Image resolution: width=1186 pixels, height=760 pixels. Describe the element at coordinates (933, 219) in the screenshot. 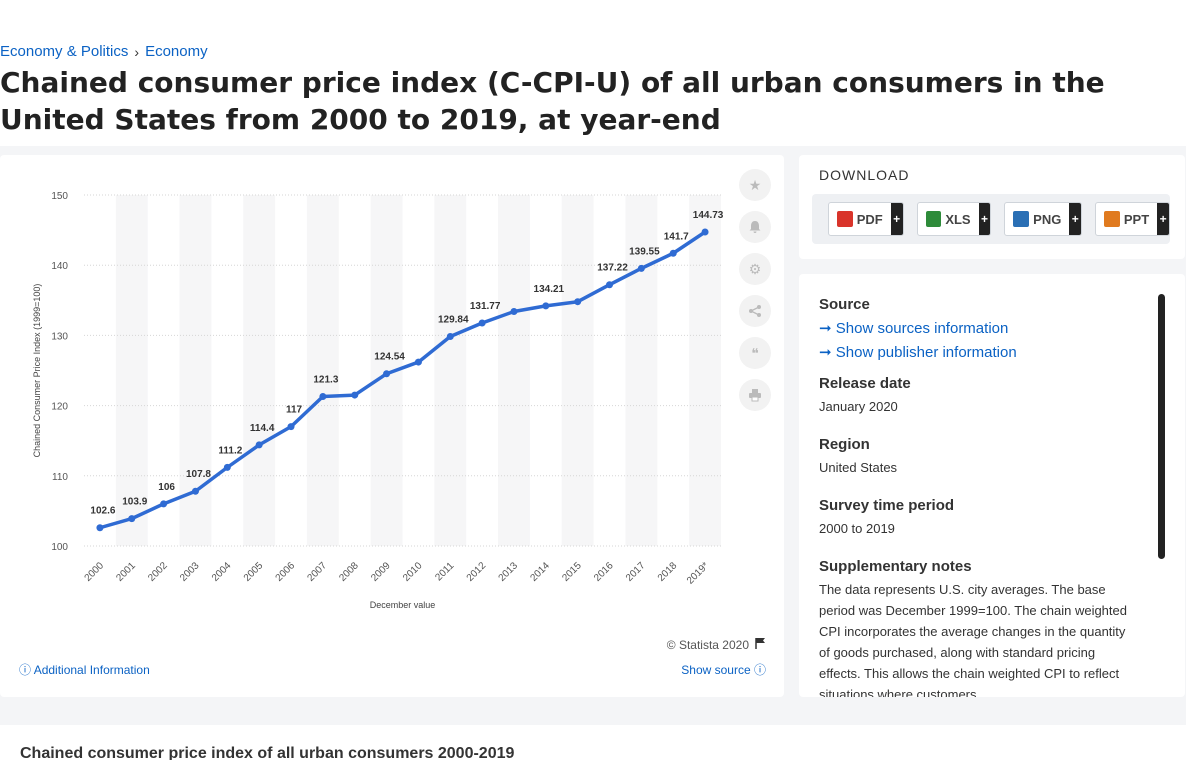

I see `xls-file-icon` at that location.